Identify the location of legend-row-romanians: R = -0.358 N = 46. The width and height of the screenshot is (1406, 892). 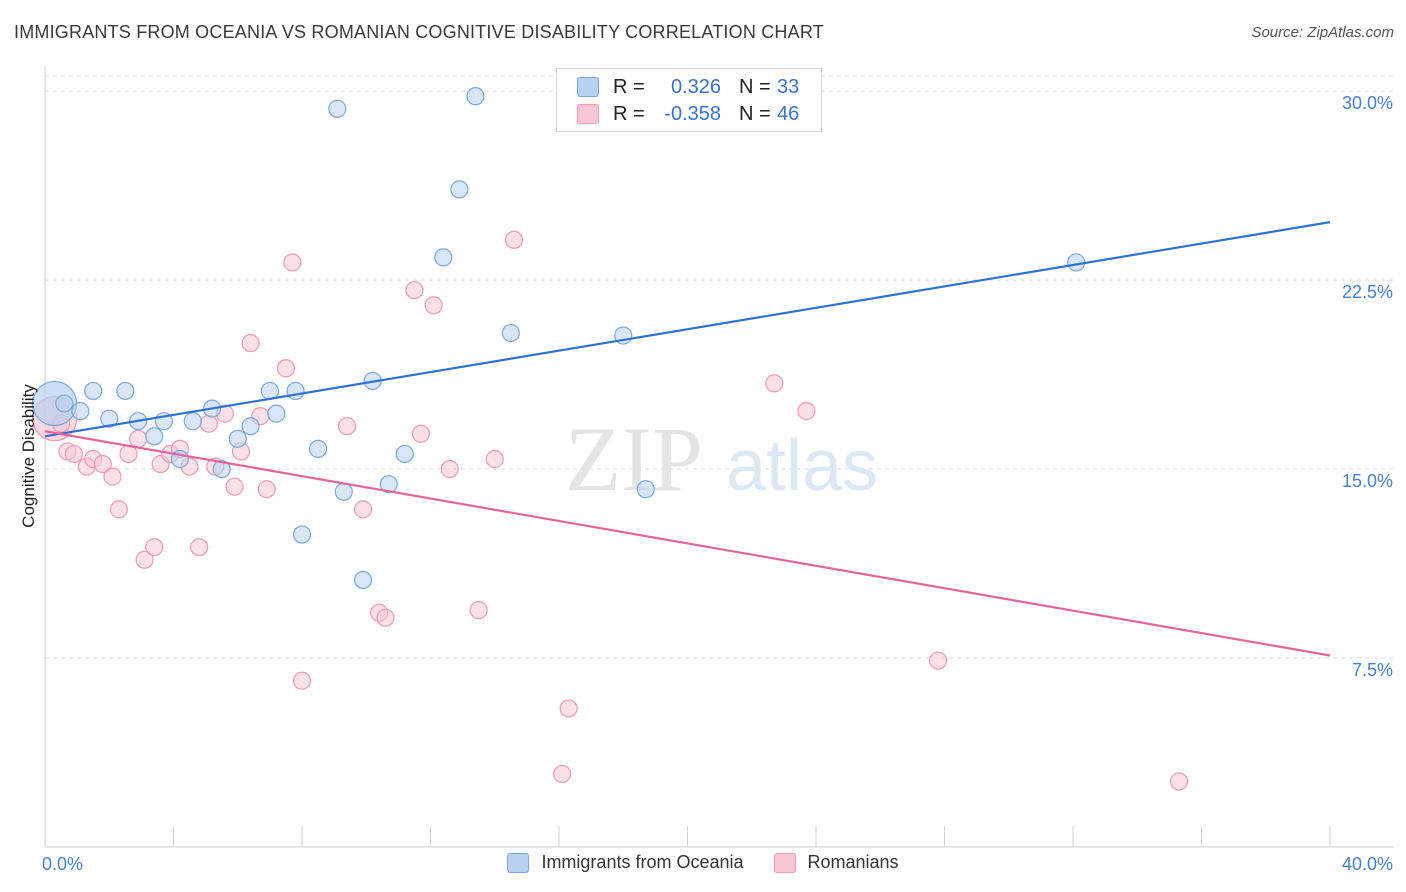
(688, 114).